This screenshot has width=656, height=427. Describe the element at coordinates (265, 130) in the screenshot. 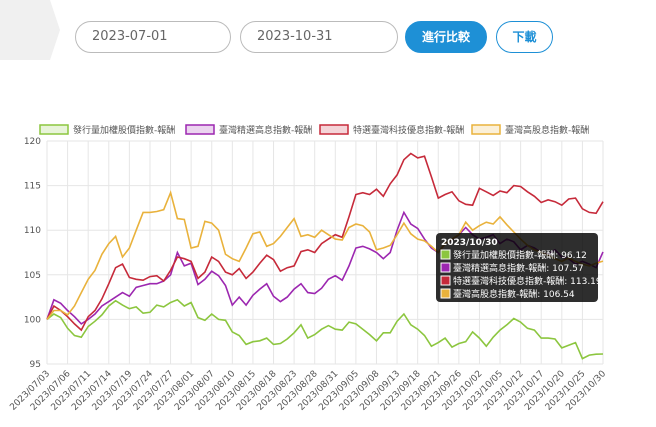

I see `legend-label: 臺灣精選高息指數-報酬` at that location.